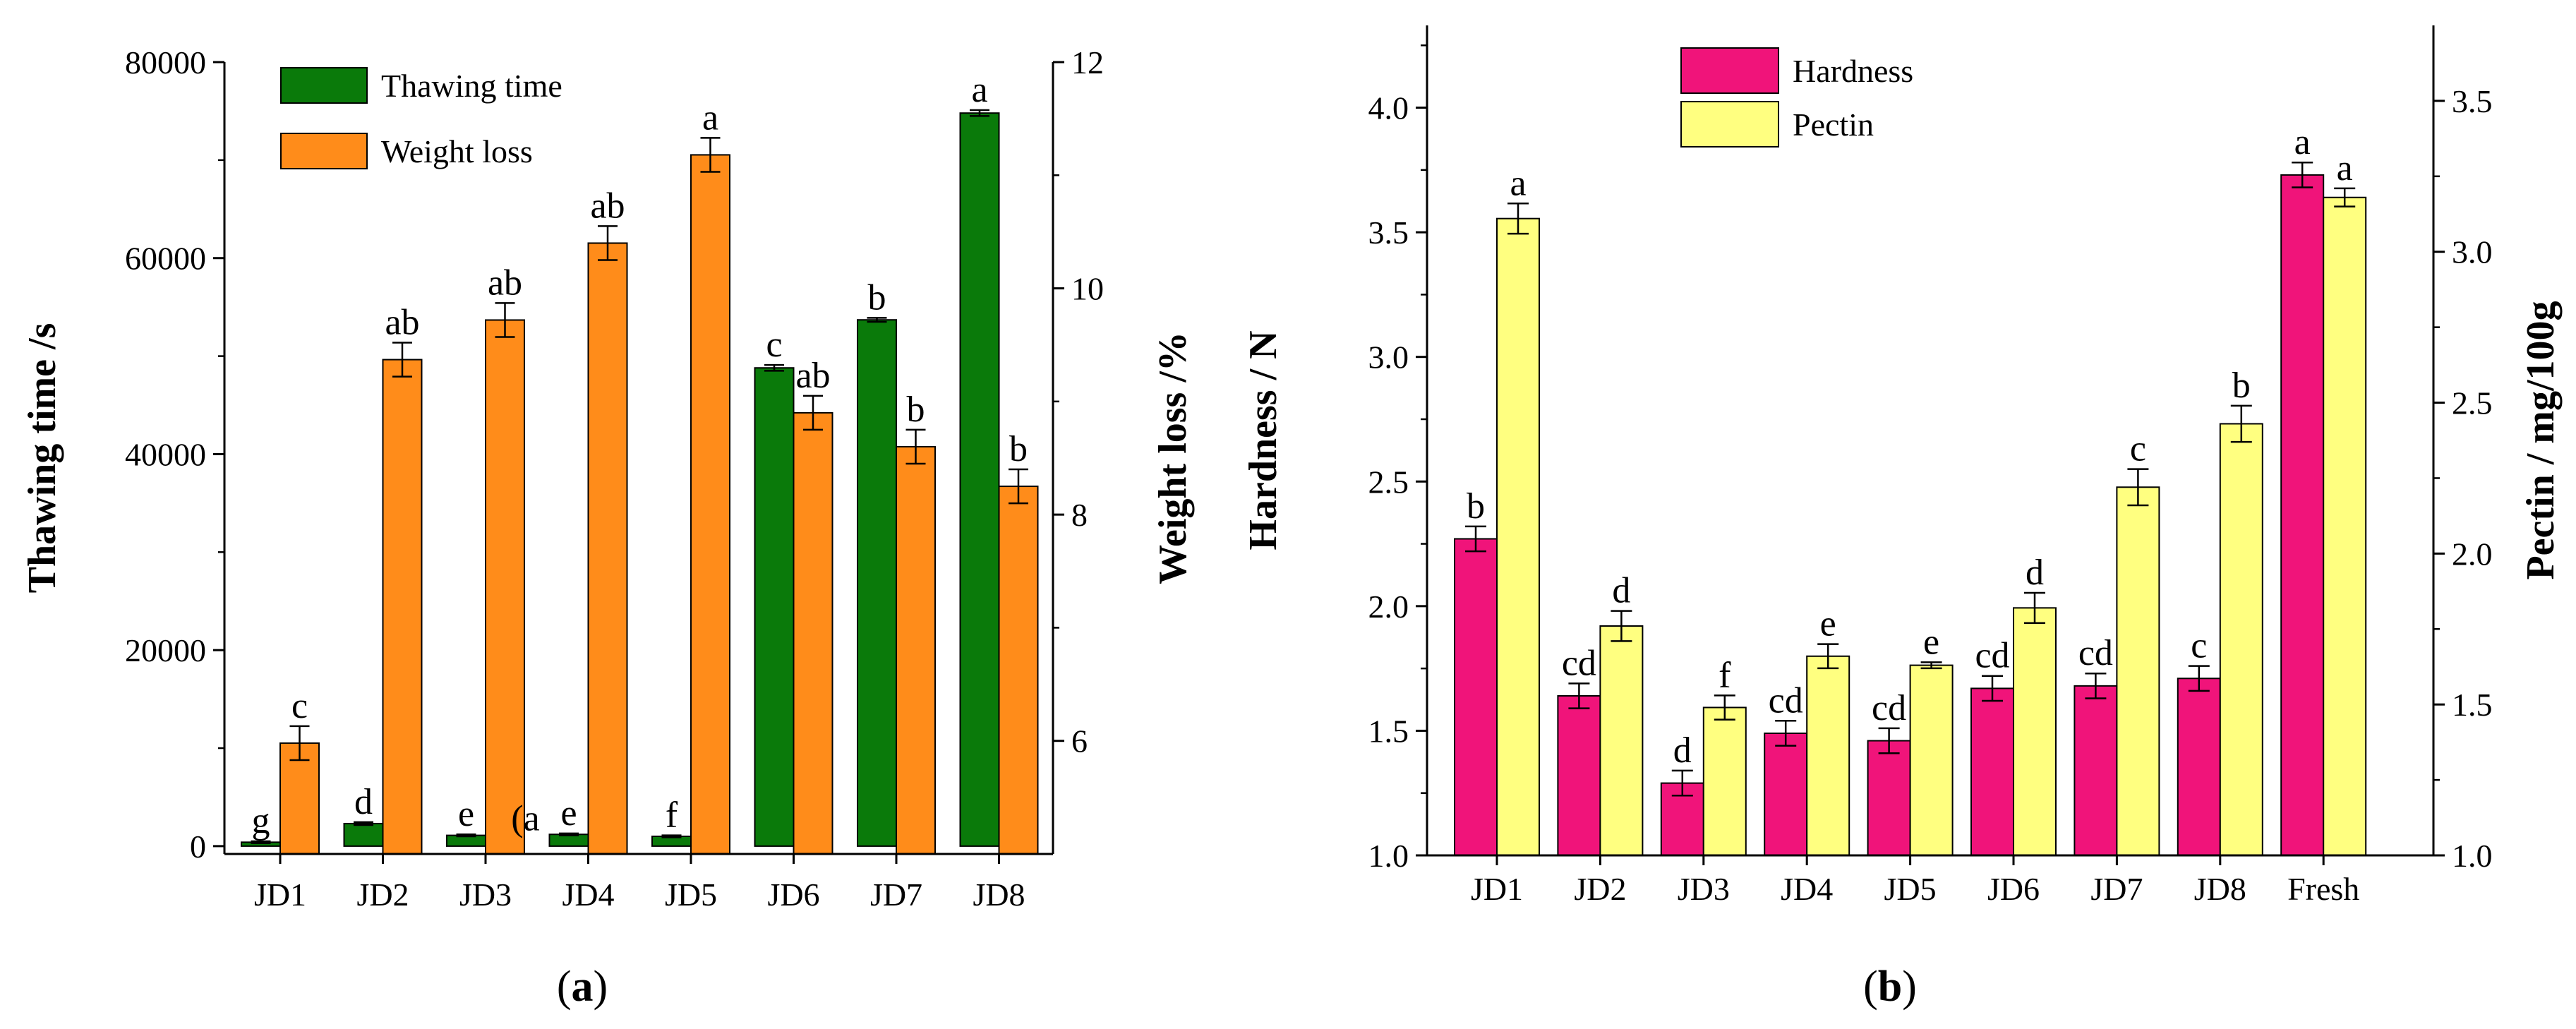 The image size is (2576, 1029). I want to click on error-bar-pectin-jd8, so click(2241, 423).